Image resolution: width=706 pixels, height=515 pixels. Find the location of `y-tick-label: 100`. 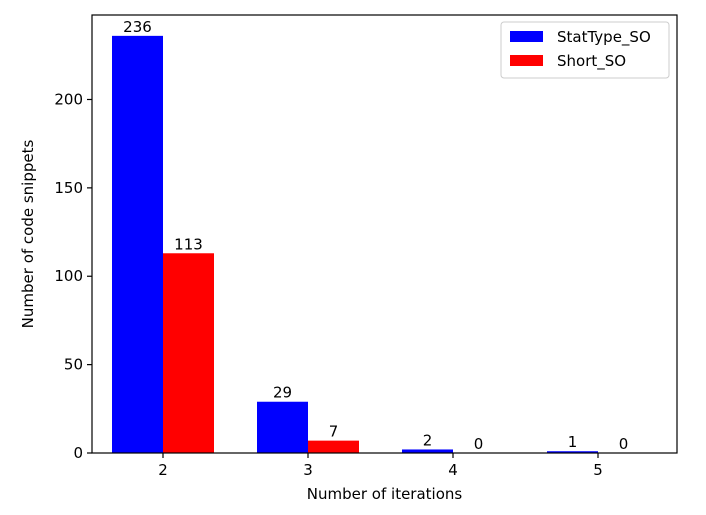

y-tick-label: 100 is located at coordinates (68, 276).